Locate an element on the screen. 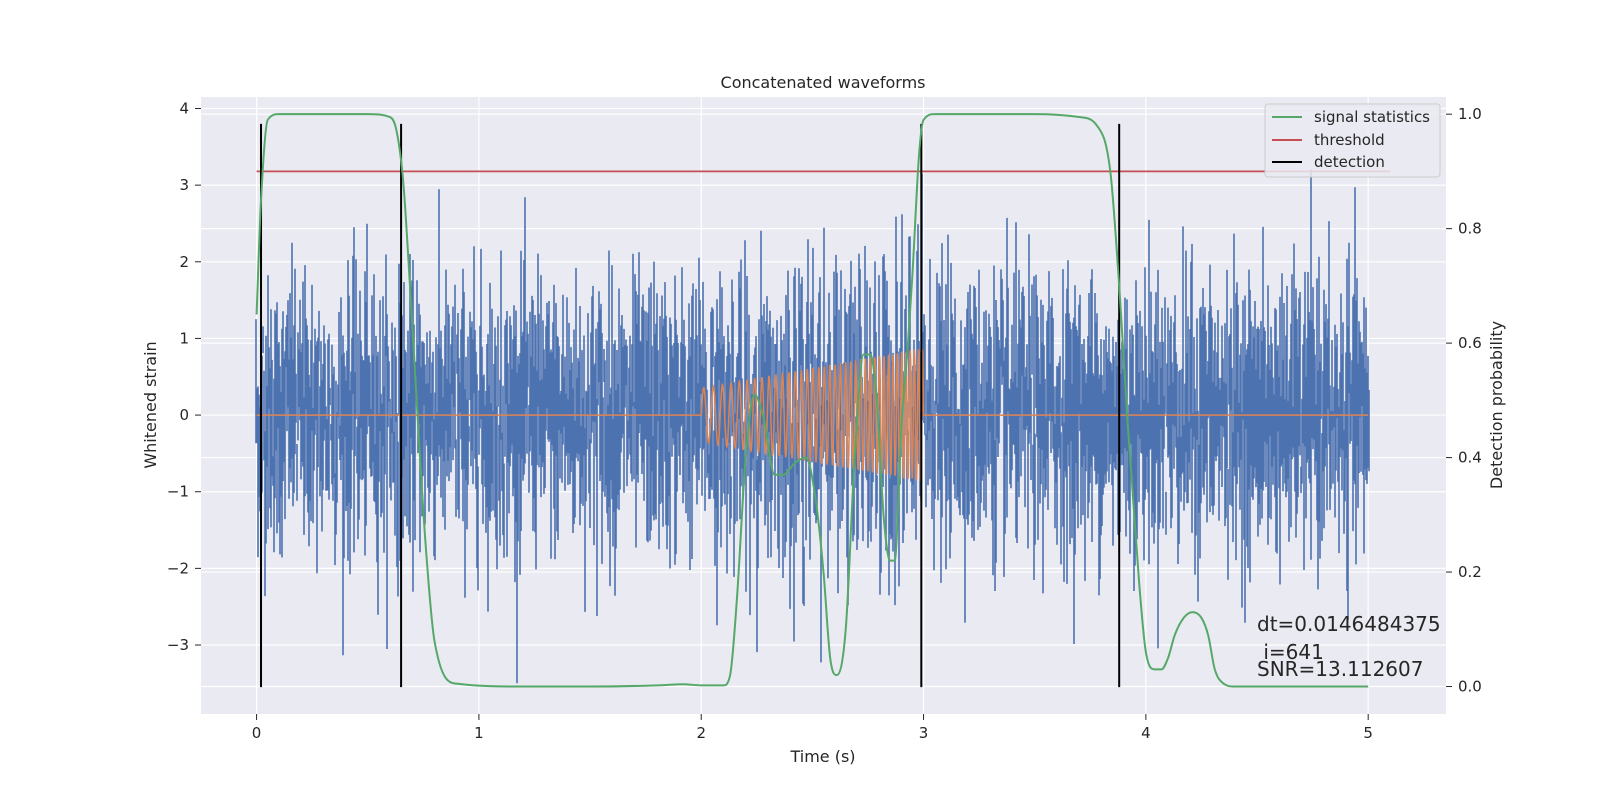  x-axis-label: Time (s) is located at coordinates (822, 756).